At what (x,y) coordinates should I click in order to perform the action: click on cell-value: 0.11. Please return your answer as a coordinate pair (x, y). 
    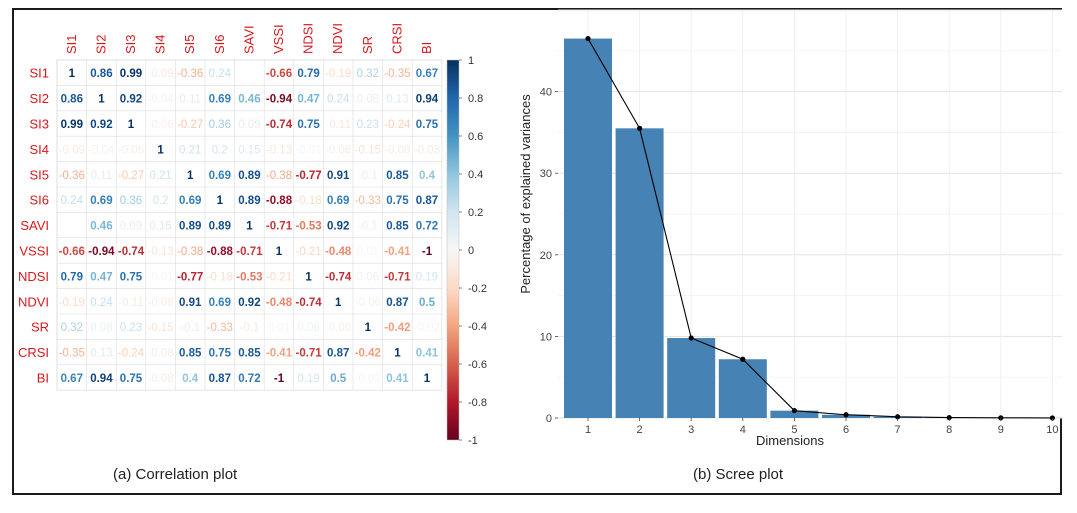
    Looking at the image, I should click on (190, 100).